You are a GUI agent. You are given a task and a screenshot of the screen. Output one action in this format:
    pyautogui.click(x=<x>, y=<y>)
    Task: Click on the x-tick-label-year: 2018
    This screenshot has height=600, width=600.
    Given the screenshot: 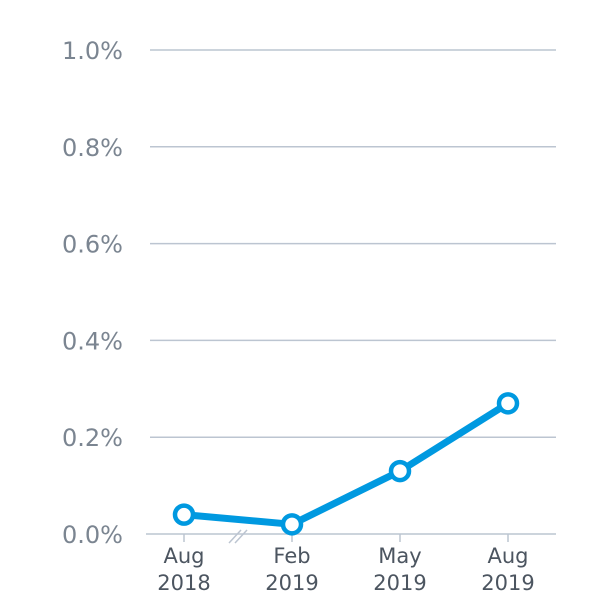 What is the action you would take?
    pyautogui.click(x=183, y=583)
    